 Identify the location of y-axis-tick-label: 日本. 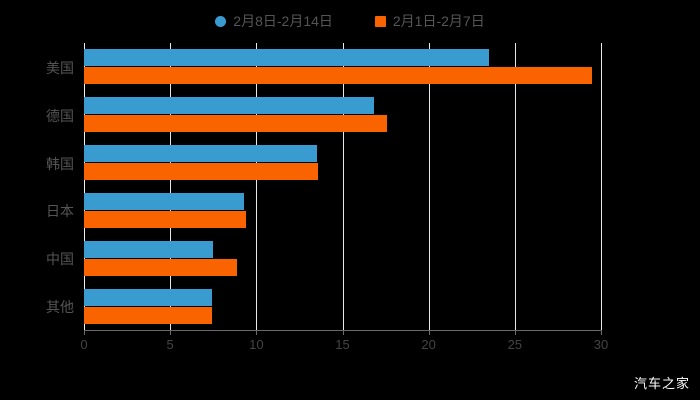
(60, 211).